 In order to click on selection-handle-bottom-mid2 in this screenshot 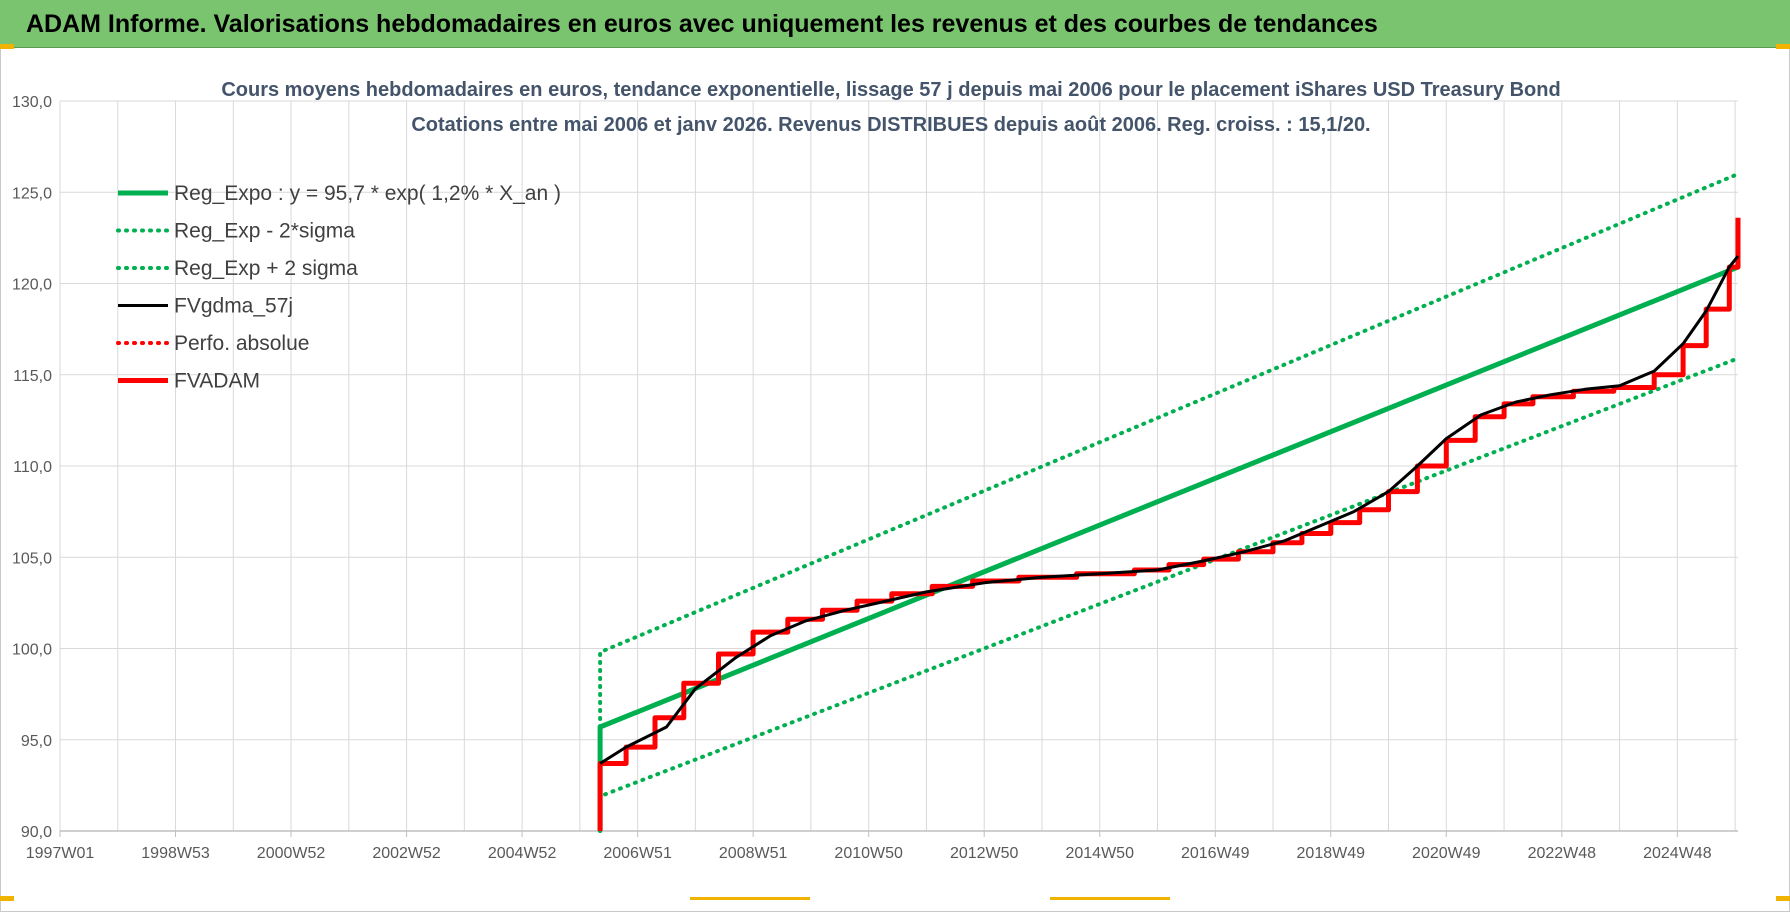, I will do `click(1110, 898)`.